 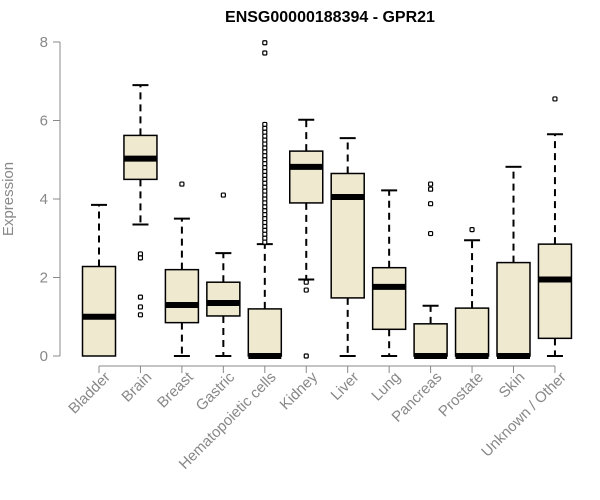 I want to click on y-tick-label: 6, so click(x=44, y=121).